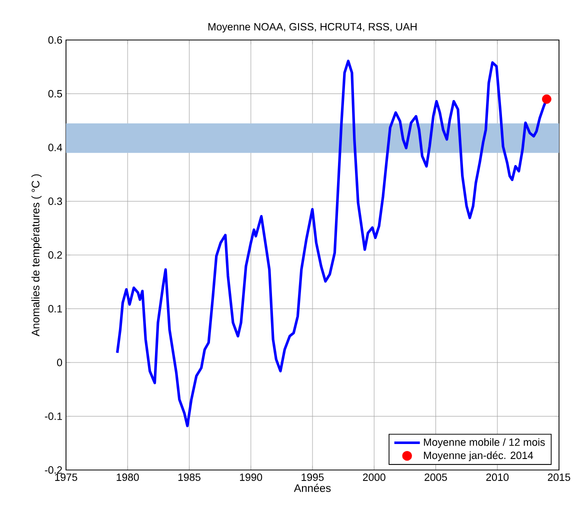 The height and width of the screenshot is (516, 576). I want to click on y-tick-label: 0.4, so click(55, 148).